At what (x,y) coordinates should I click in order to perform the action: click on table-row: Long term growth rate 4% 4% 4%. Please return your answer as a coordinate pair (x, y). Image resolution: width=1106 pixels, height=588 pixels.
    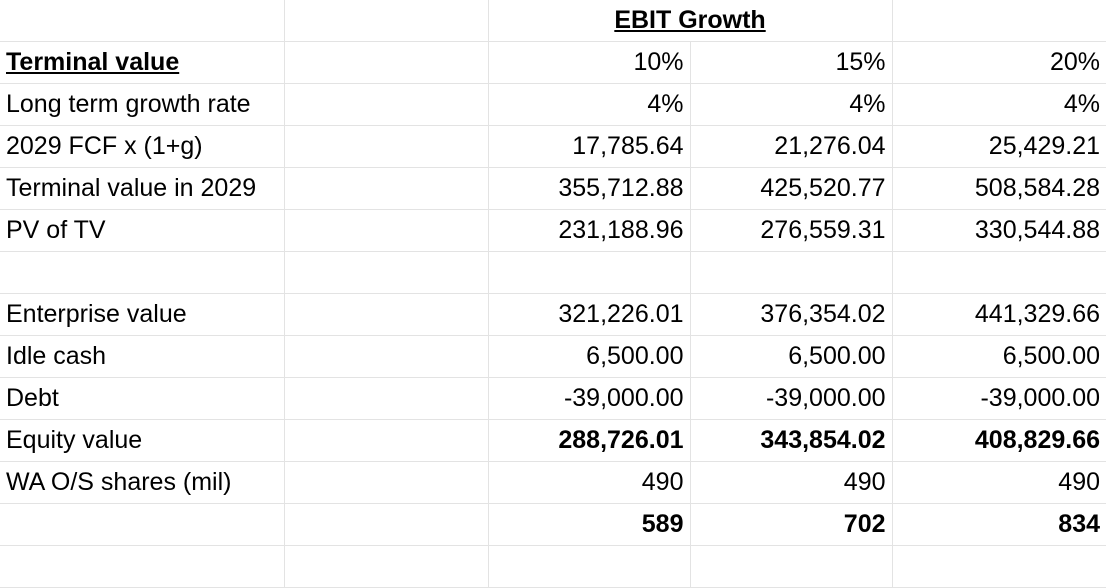
    Looking at the image, I should click on (553, 104).